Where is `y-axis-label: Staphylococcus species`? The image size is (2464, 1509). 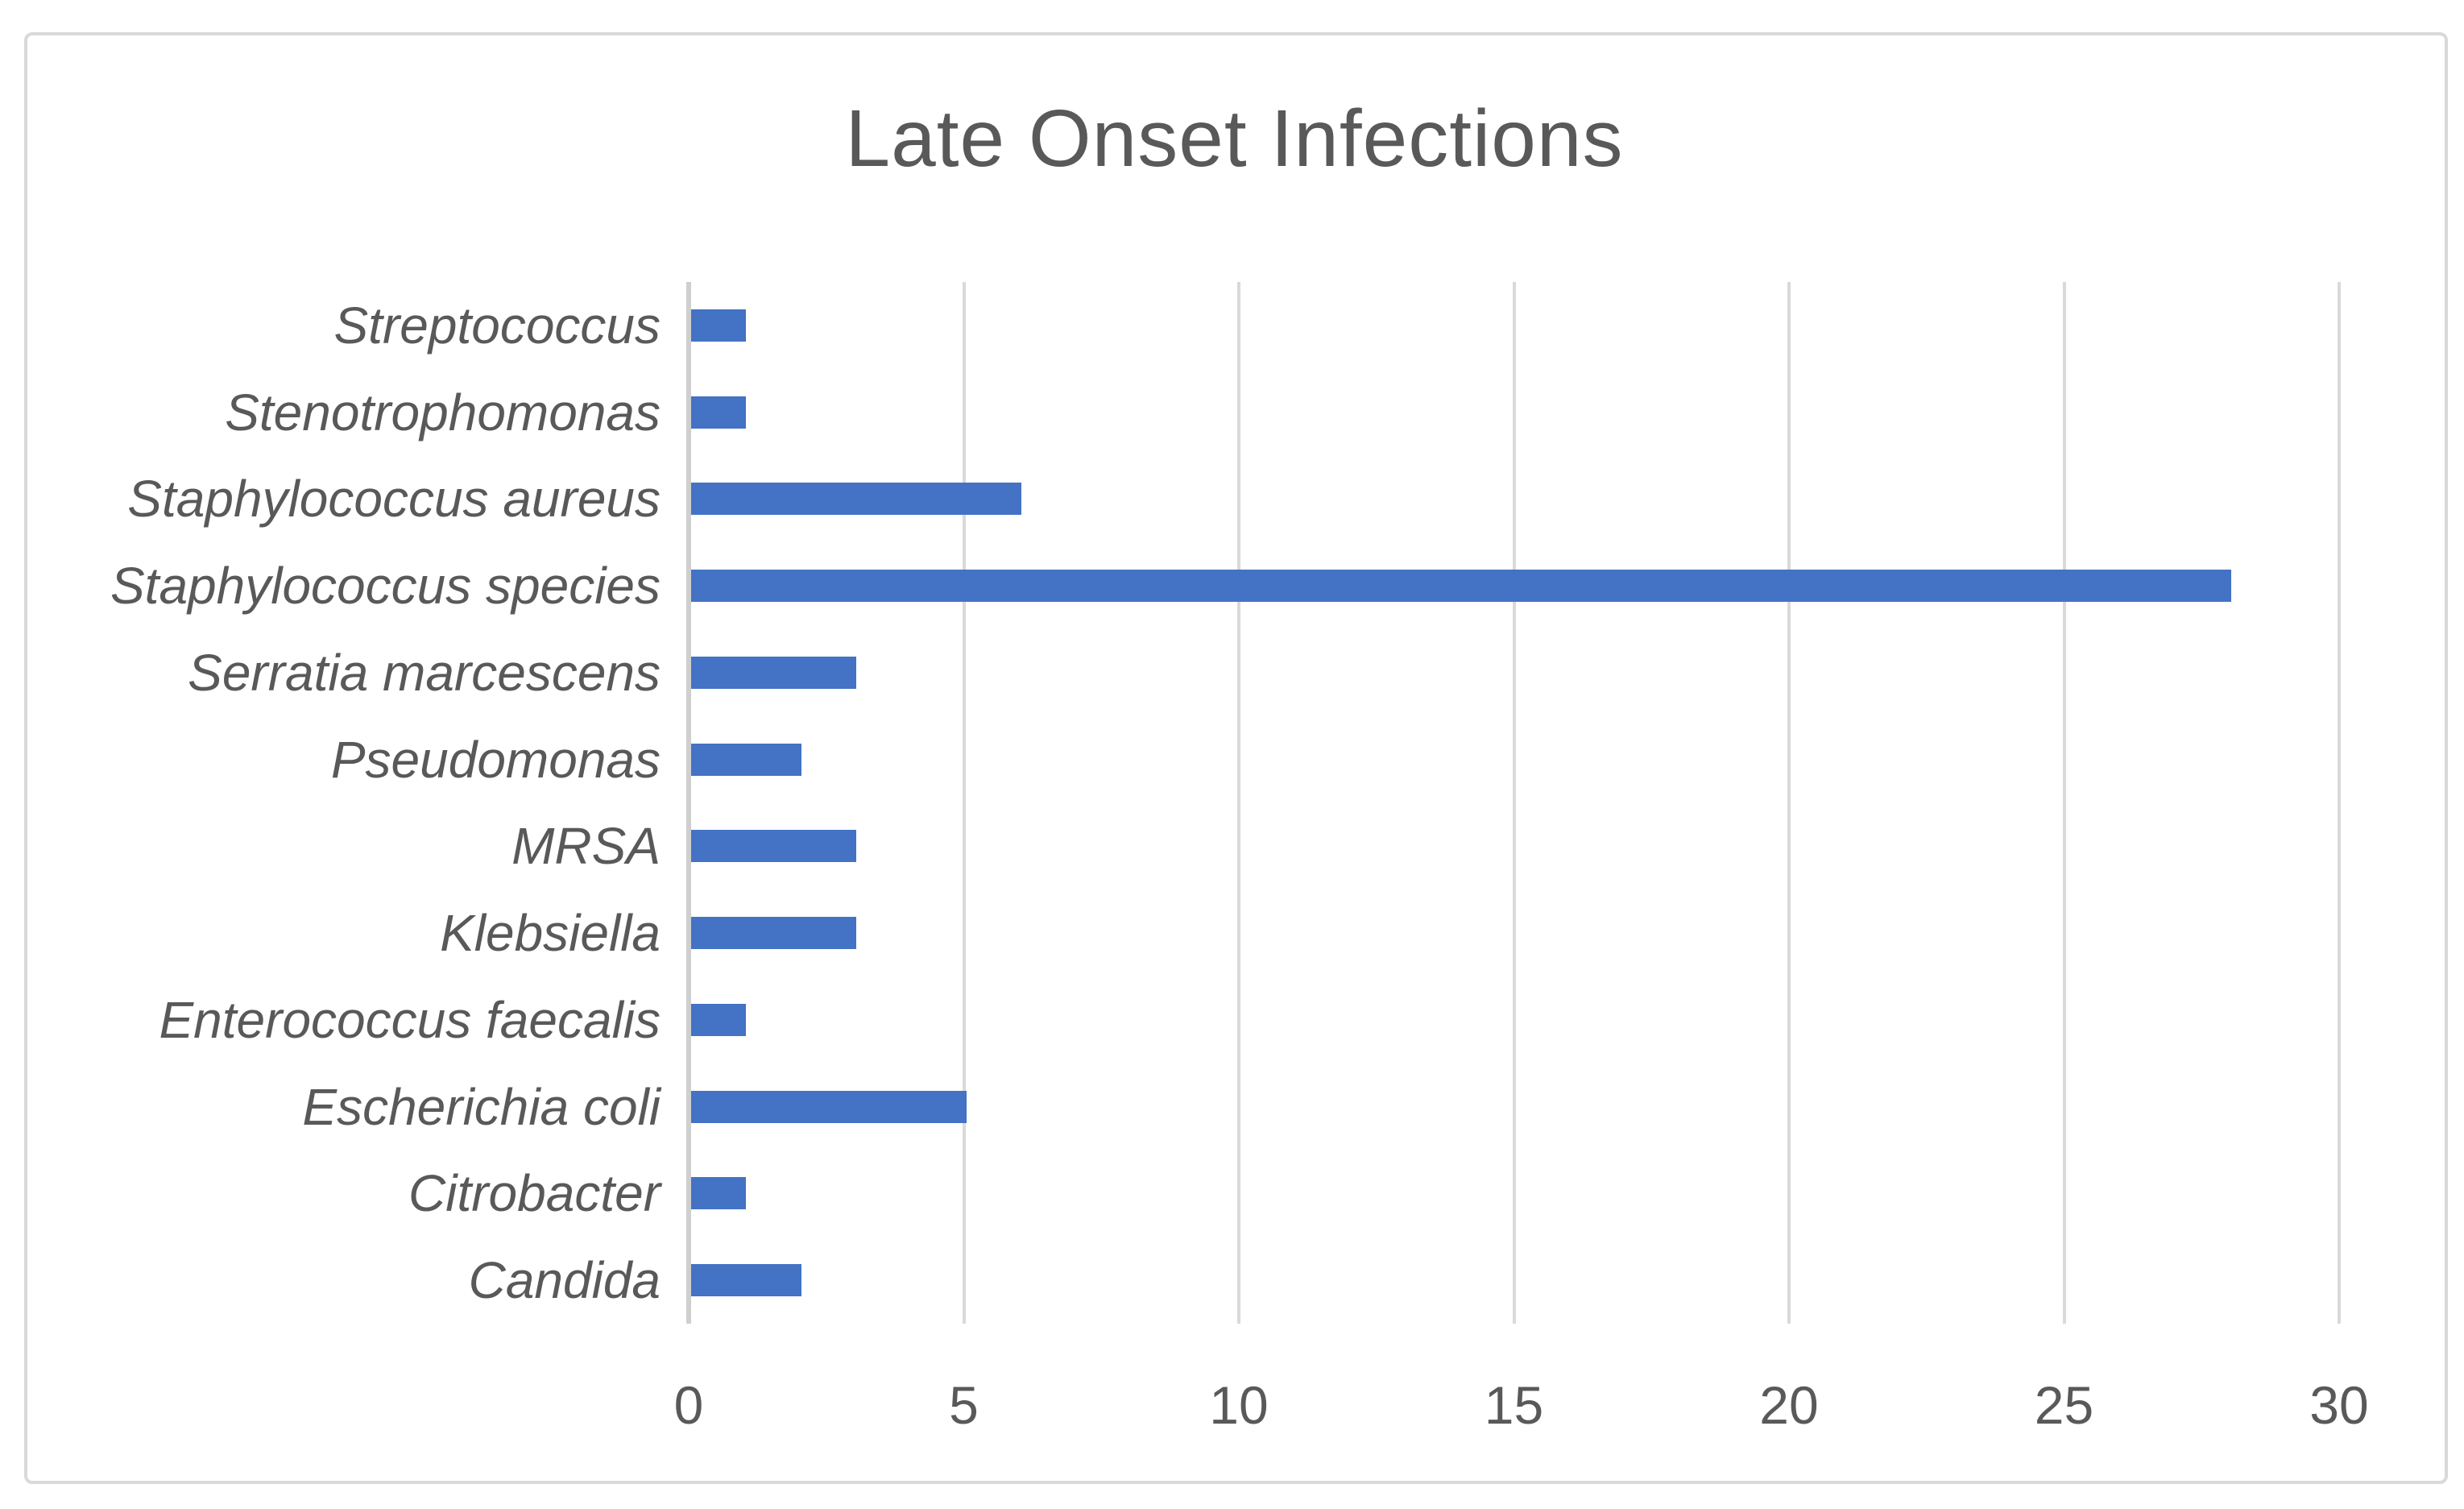
y-axis-label: Staphylococcus species is located at coordinates (385, 586).